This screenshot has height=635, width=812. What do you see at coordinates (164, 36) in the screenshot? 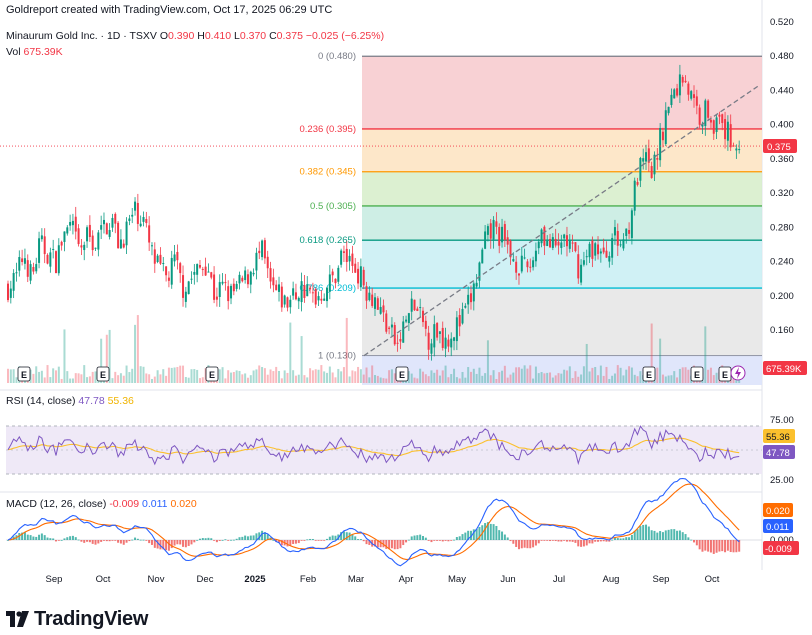
I see `open-label: O` at bounding box center [164, 36].